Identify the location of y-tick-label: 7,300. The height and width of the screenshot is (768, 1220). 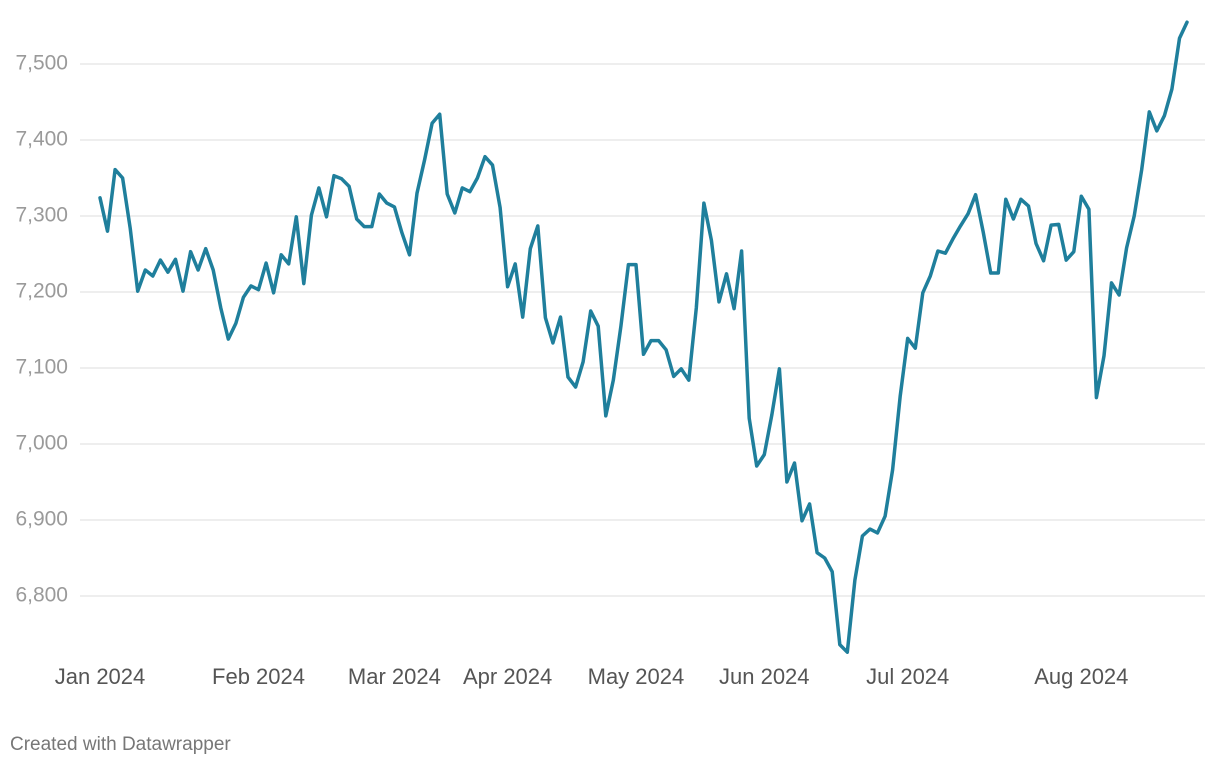
(41, 215).